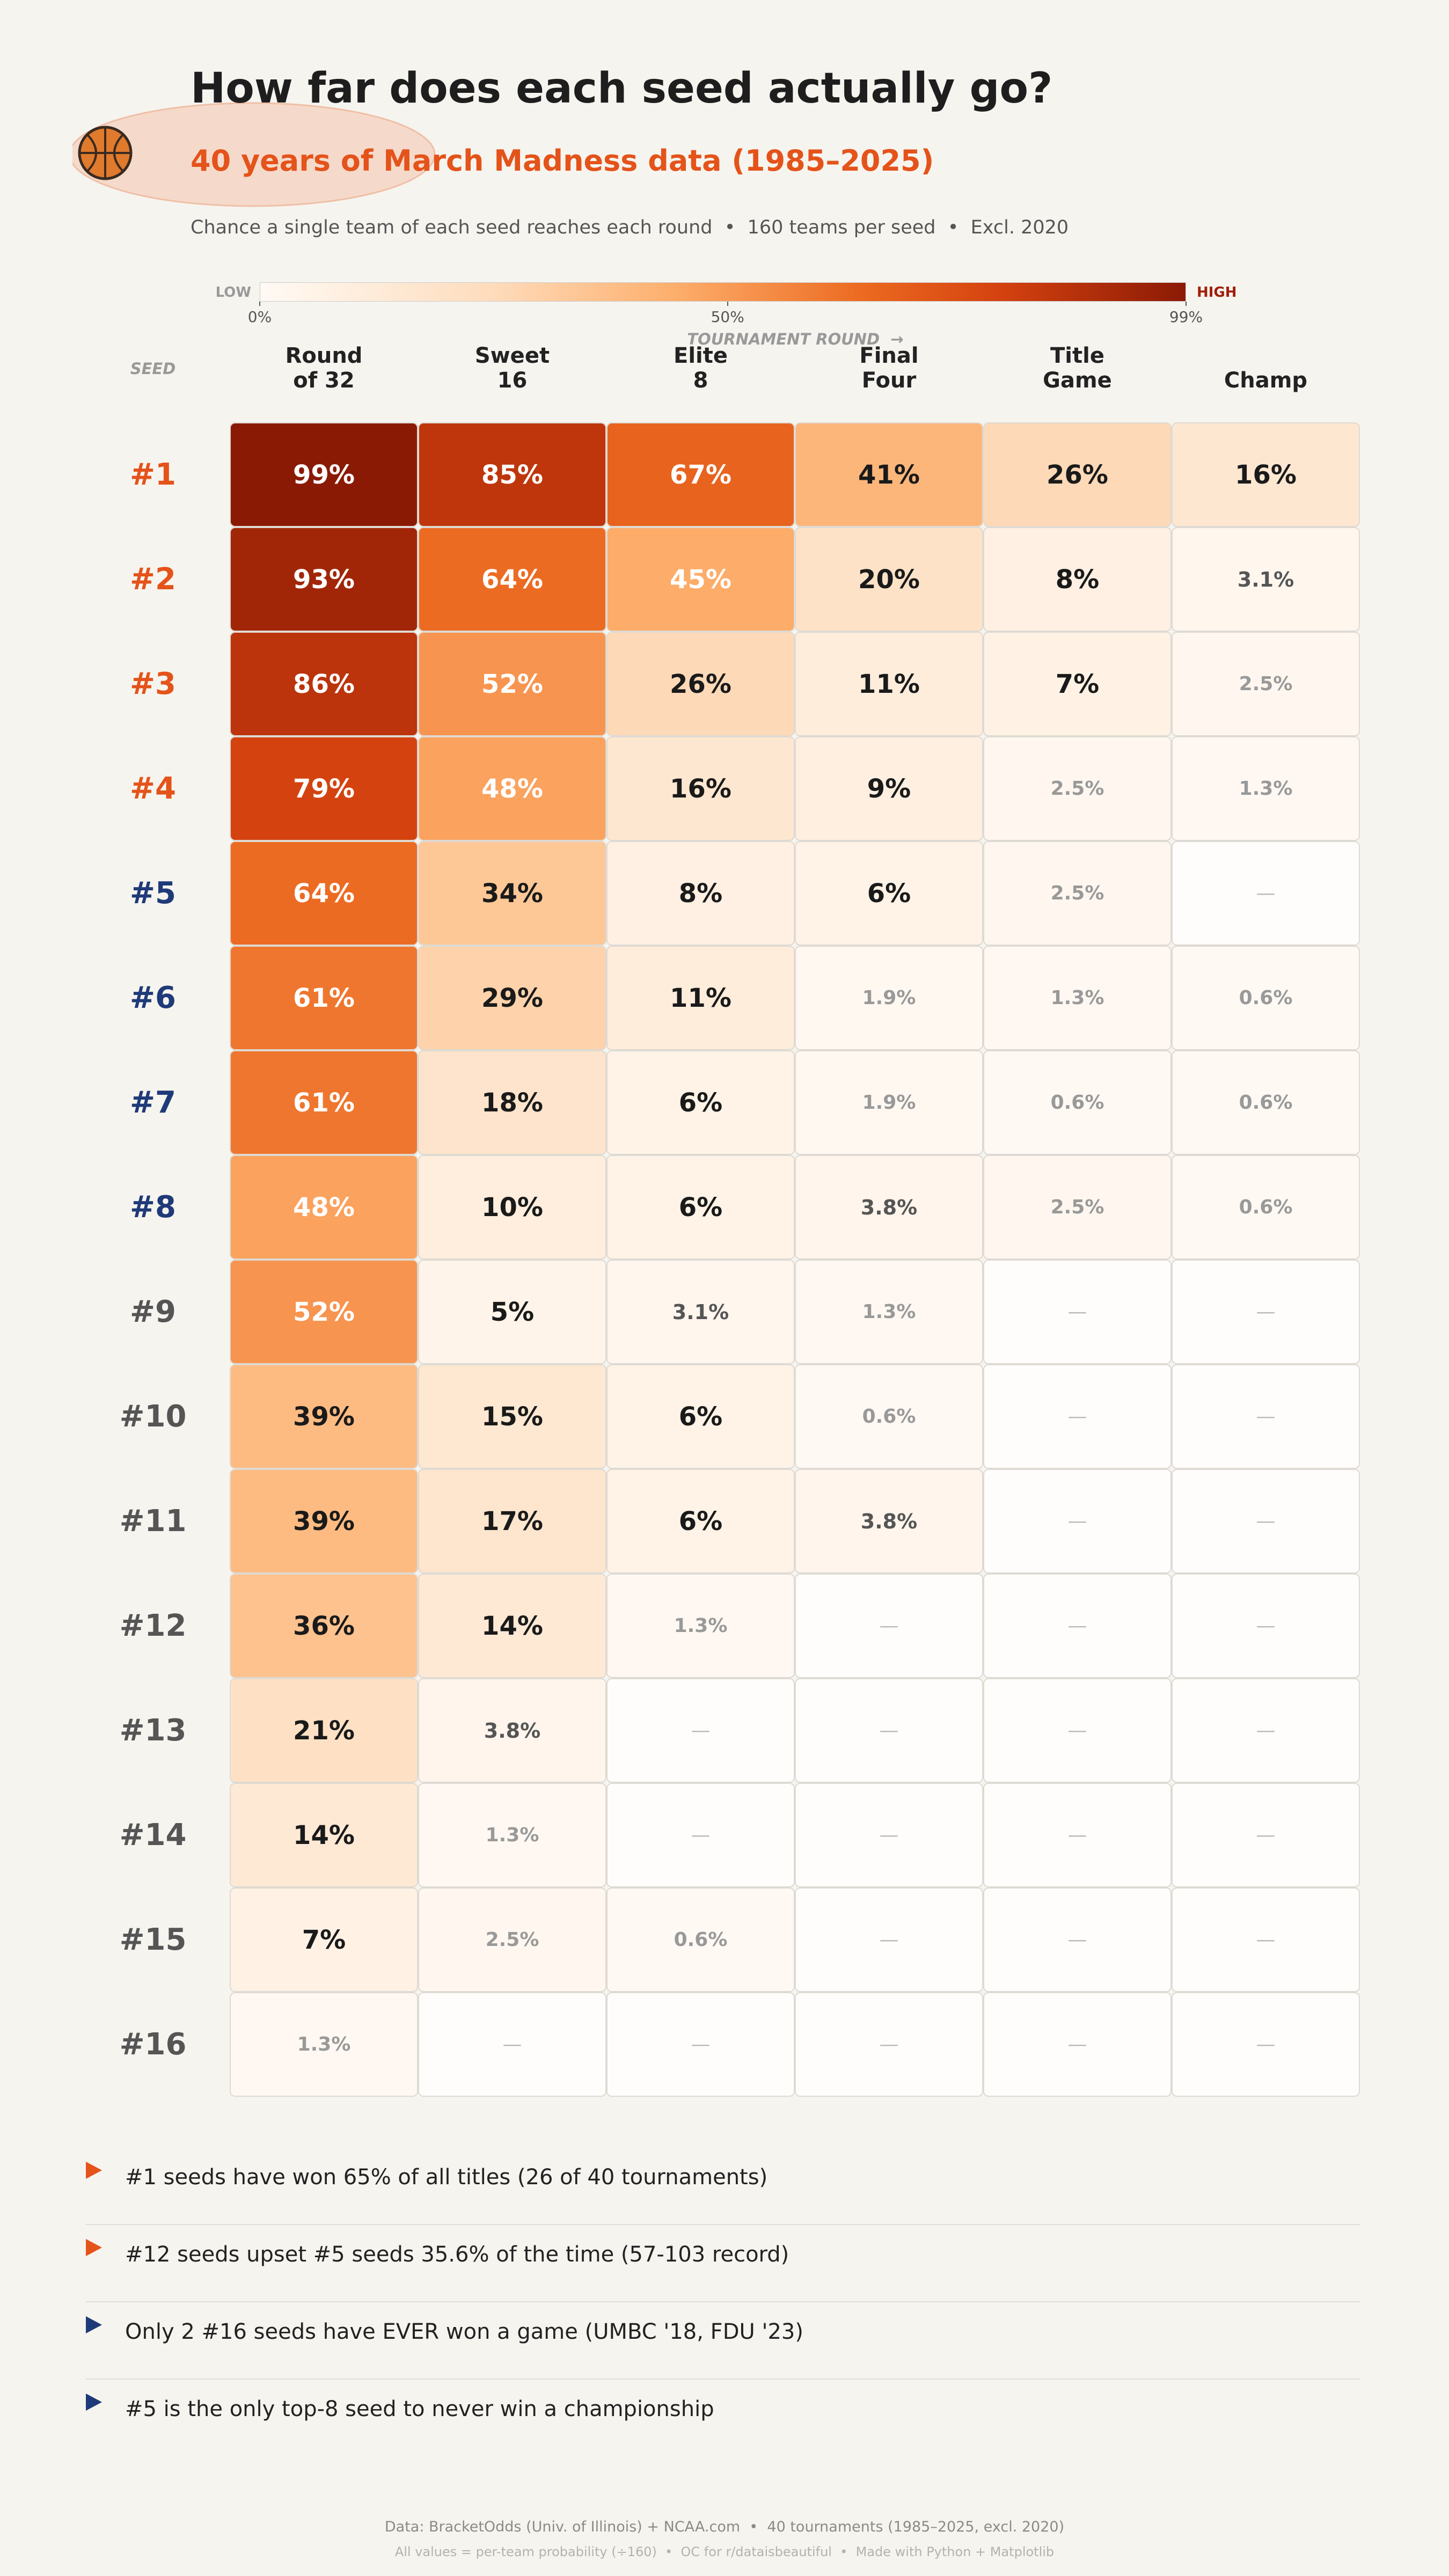 This screenshot has width=1449, height=2576. I want to click on value-label: 79%, so click(324, 788).